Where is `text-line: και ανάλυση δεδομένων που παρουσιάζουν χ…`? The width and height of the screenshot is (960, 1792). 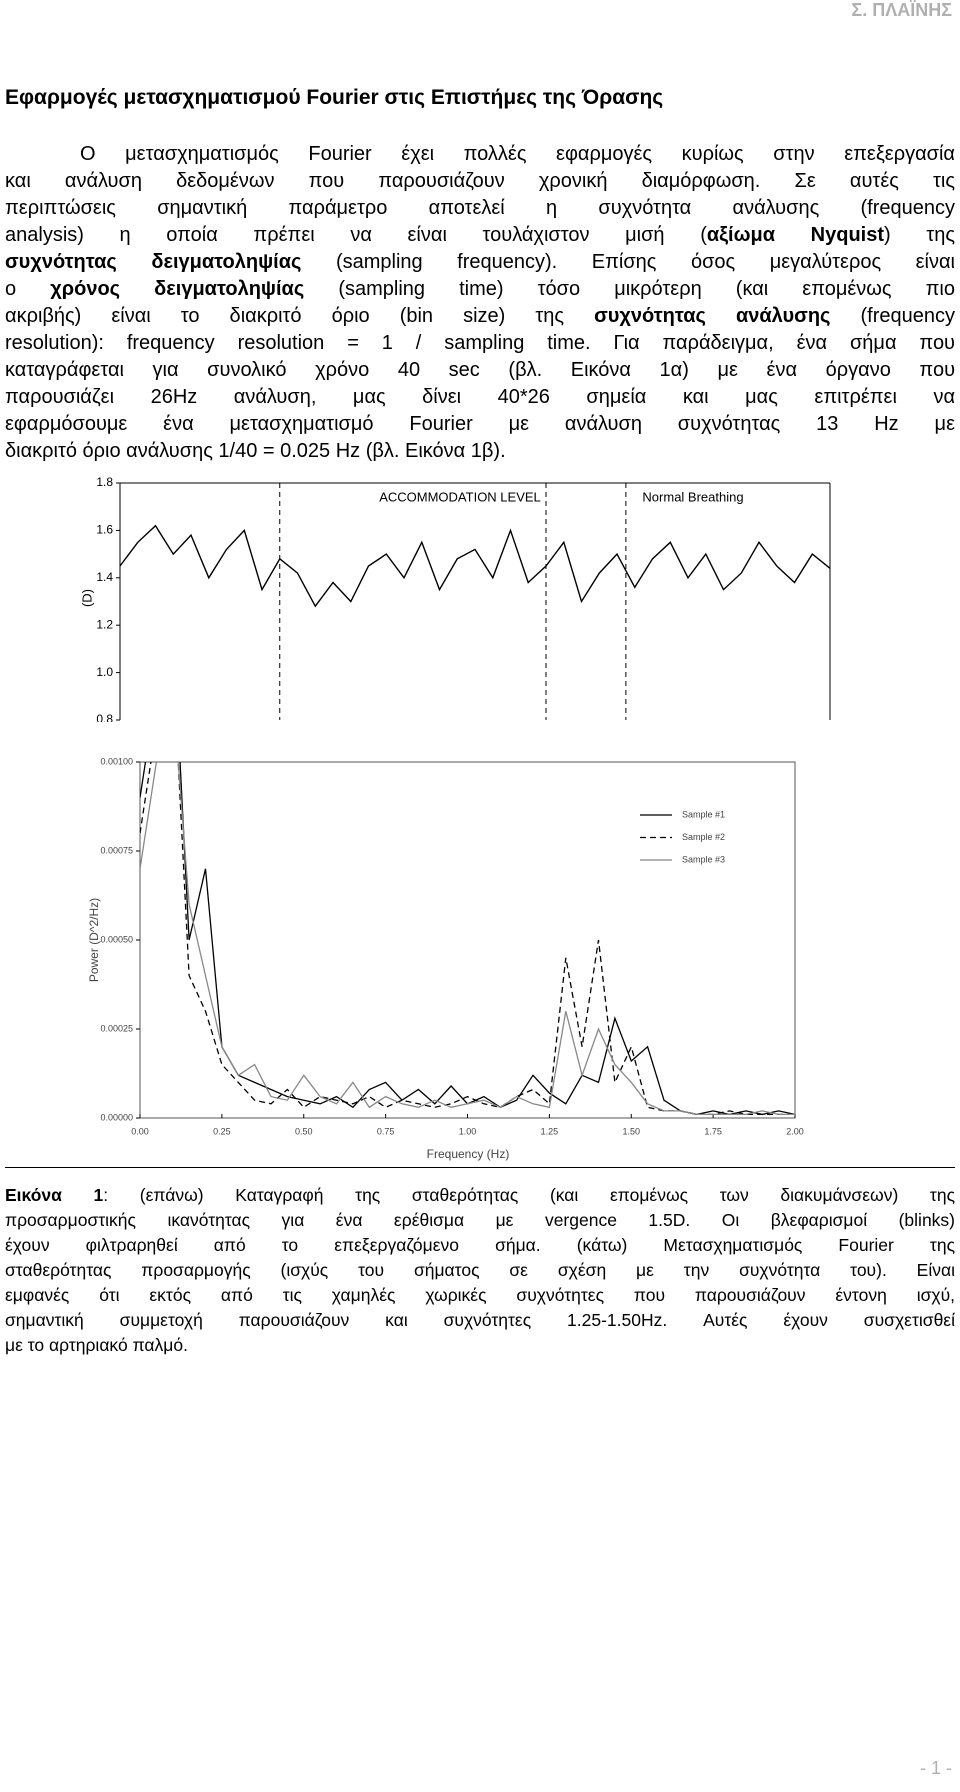
text-line: και ανάλυση δεδομένων που παρουσιάζουν χ… is located at coordinates (480, 181).